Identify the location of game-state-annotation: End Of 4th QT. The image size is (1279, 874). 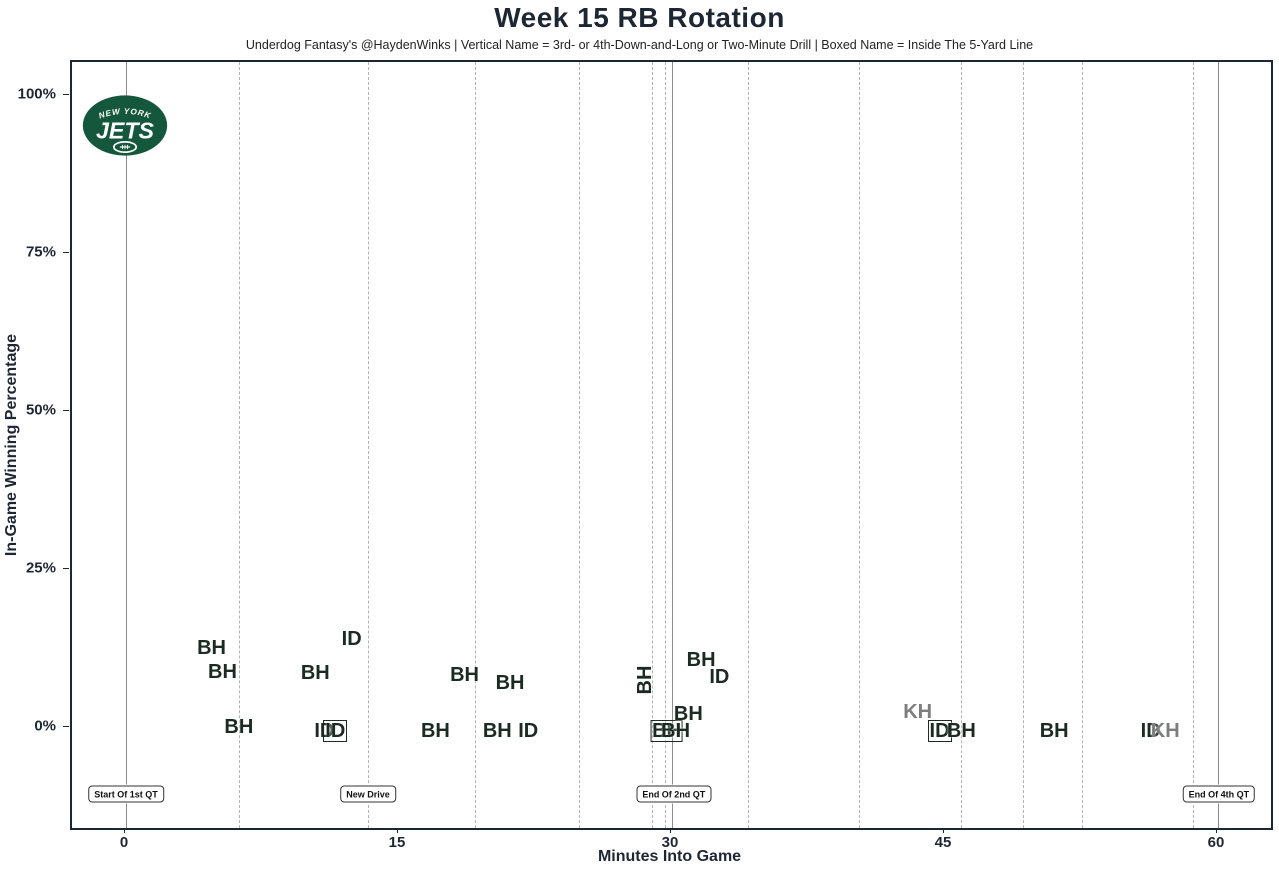
(1219, 794).